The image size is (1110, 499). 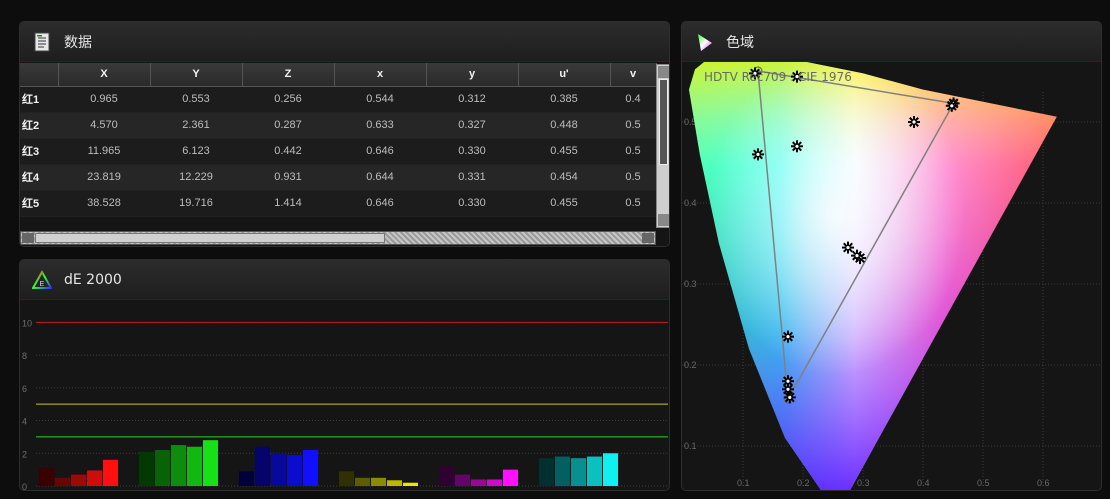 What do you see at coordinates (472, 177) in the screenshot?
I see `table-cell: 0.331` at bounding box center [472, 177].